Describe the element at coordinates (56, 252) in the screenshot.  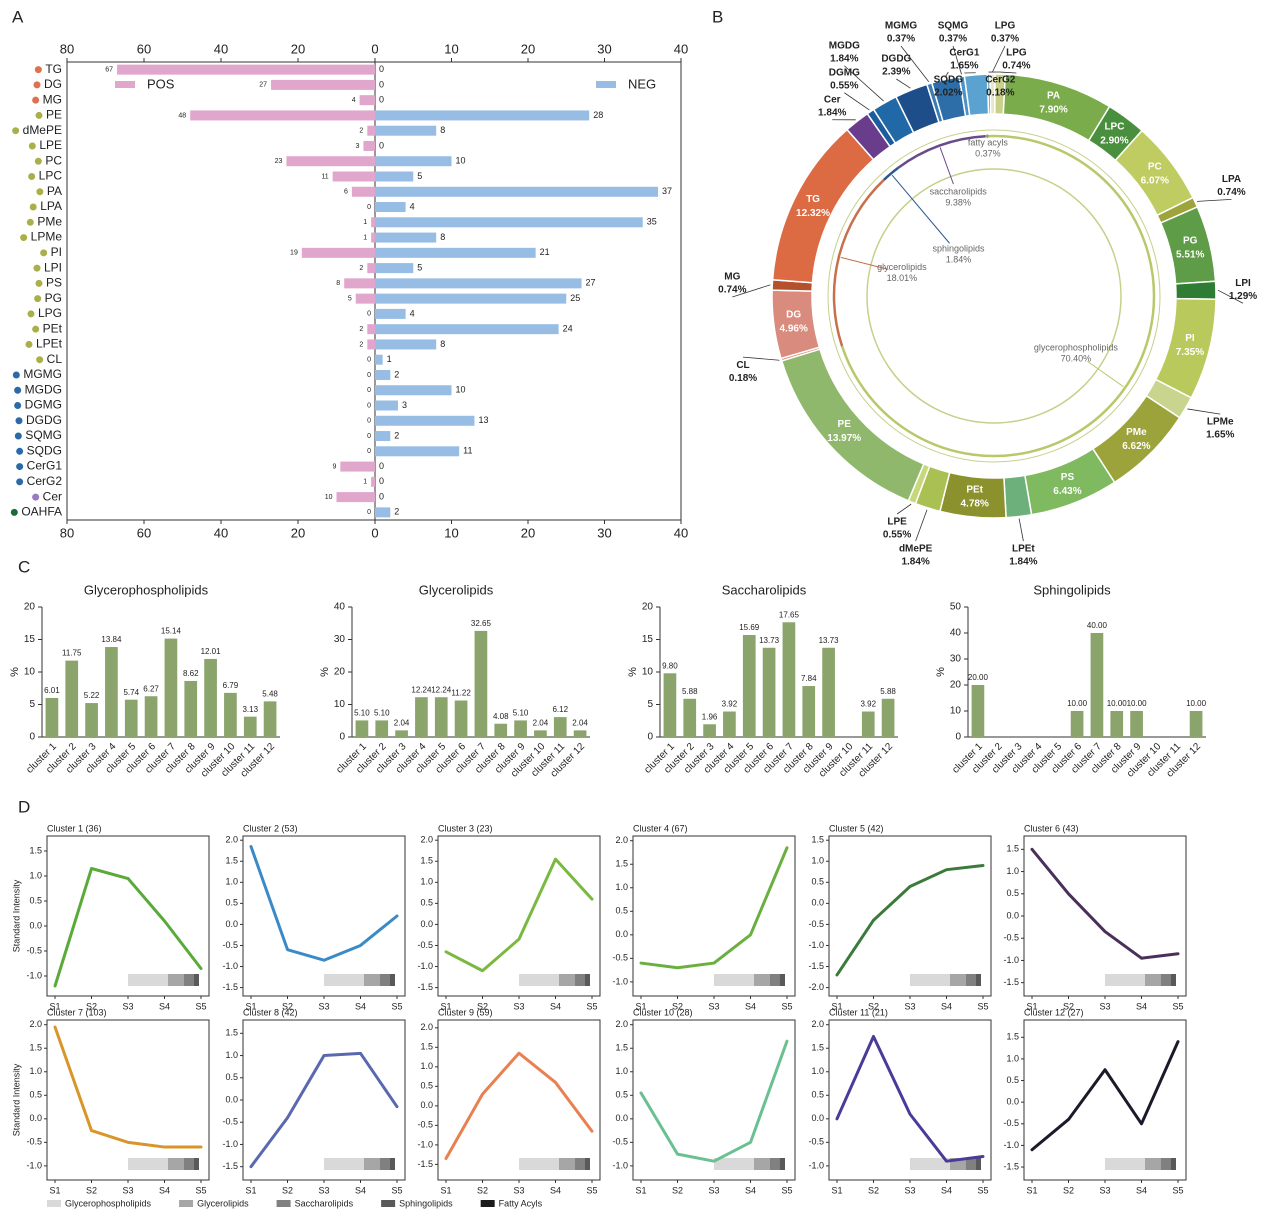
I see `category-label: PI` at that location.